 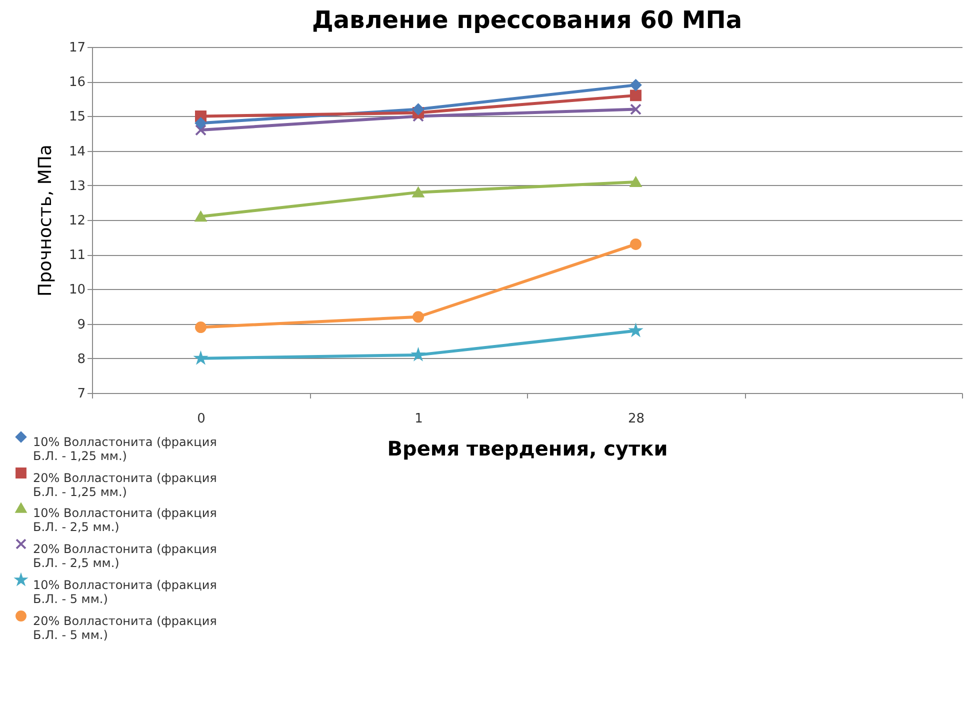 What do you see at coordinates (125, 592) in the screenshot?
I see `legend-label: 10% Волластонита (фракция Б.Л. - 5 мм.)` at bounding box center [125, 592].